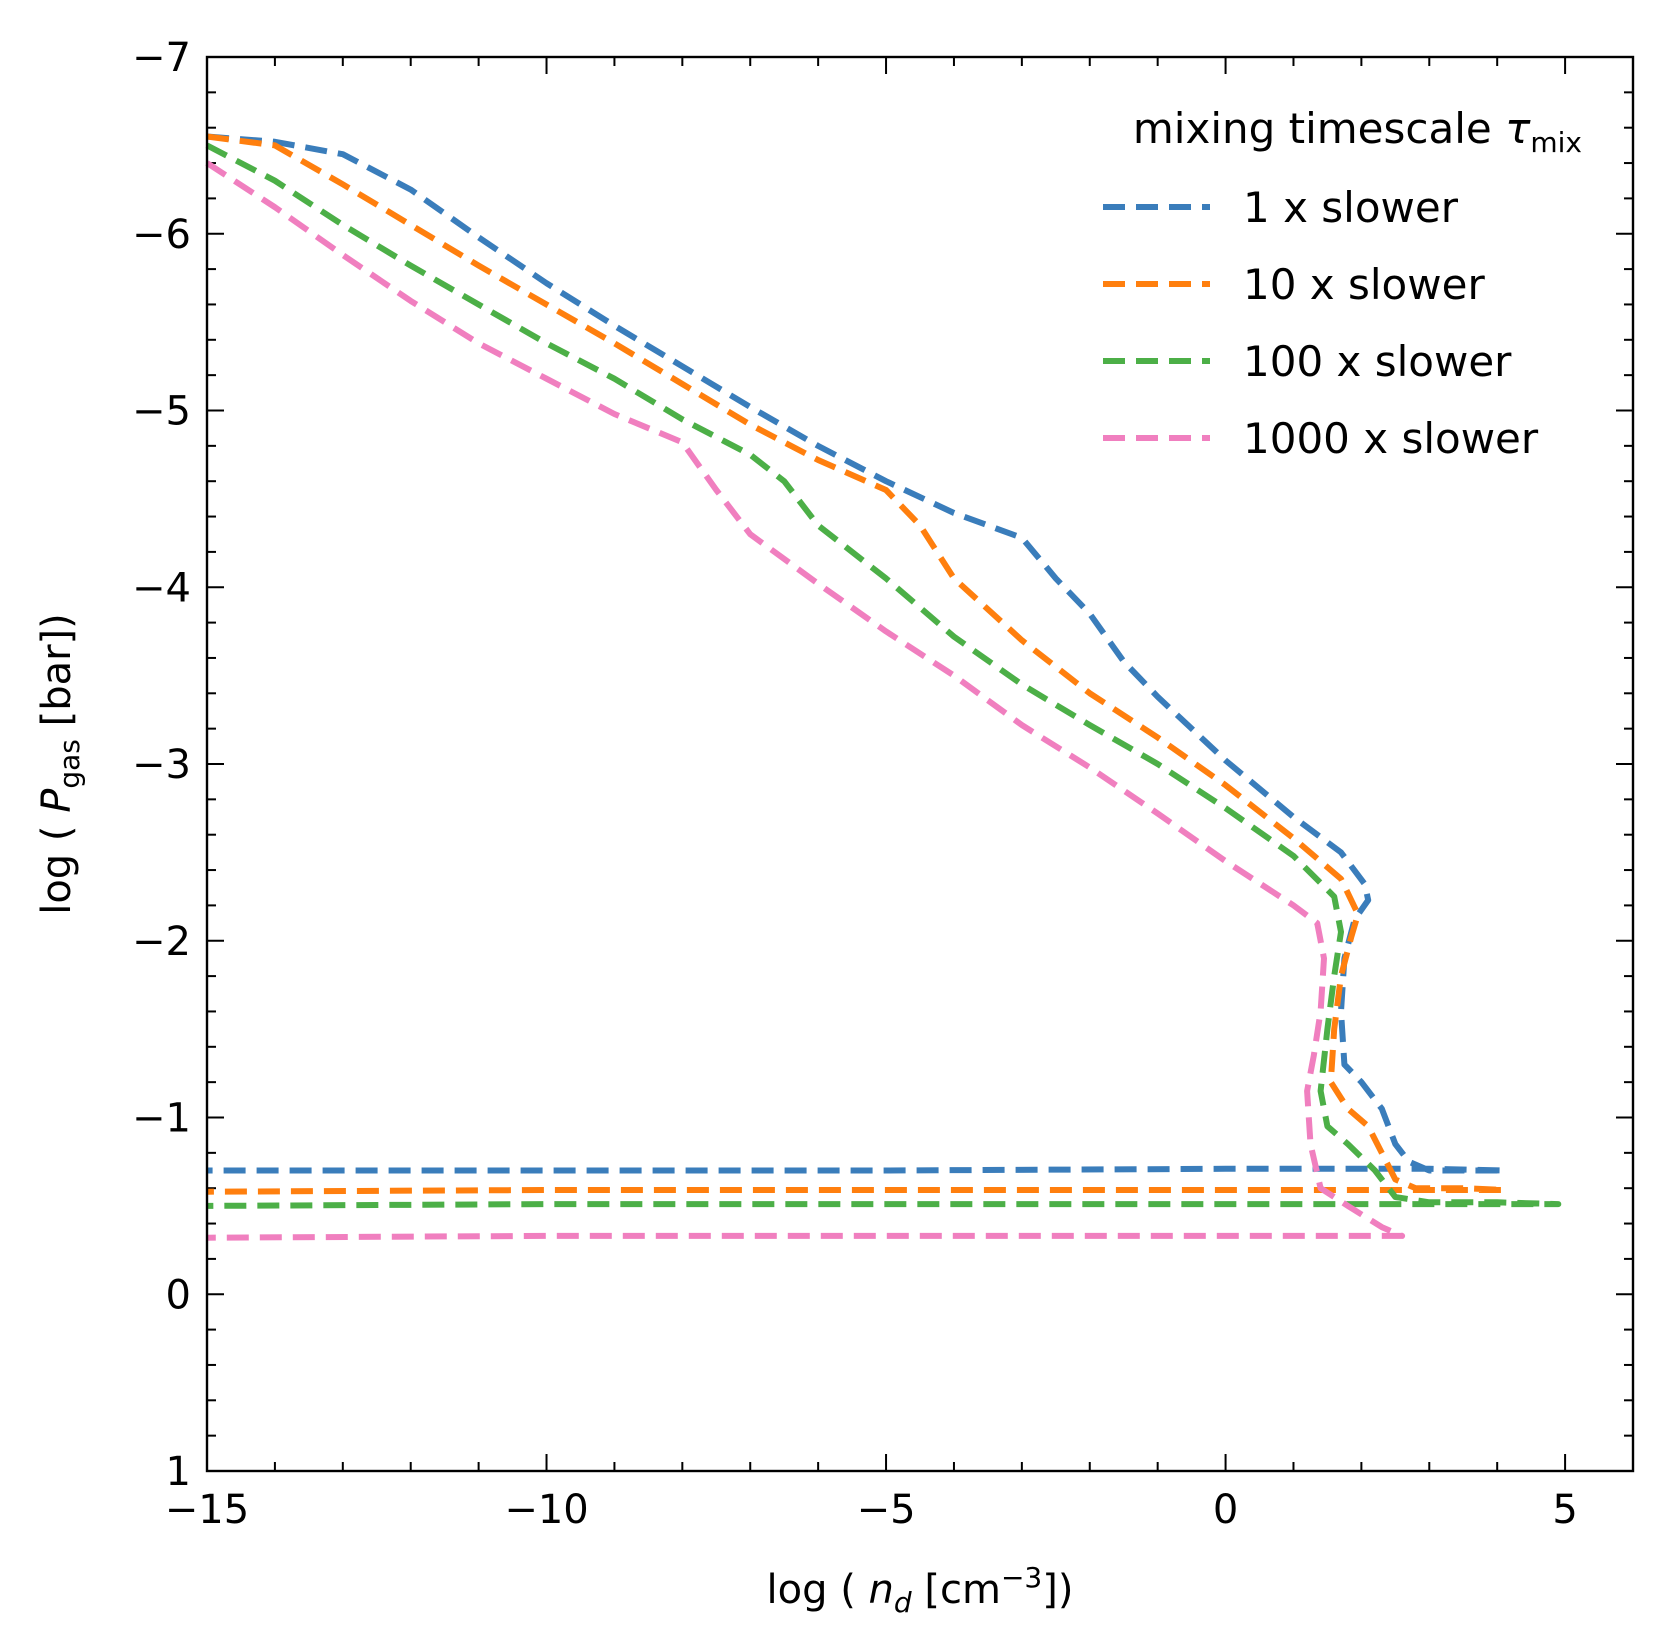 The width and height of the screenshot is (1660, 1647). What do you see at coordinates (1391, 438) in the screenshot?
I see `legend-label-4: 1000 x slower` at bounding box center [1391, 438].